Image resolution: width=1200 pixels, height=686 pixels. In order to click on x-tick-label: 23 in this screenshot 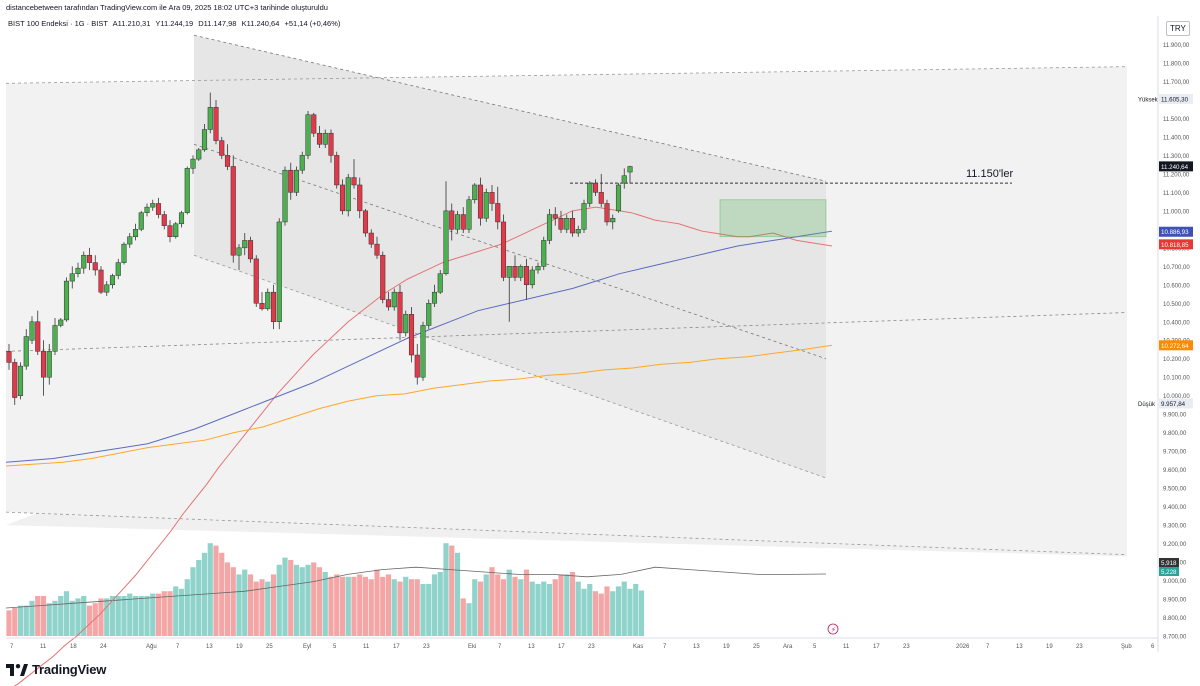, I will do `click(1079, 647)`.